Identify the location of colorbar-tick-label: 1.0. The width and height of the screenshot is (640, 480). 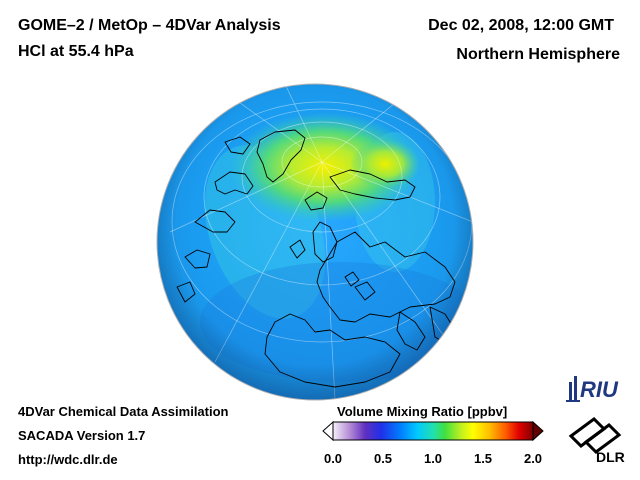
(433, 458).